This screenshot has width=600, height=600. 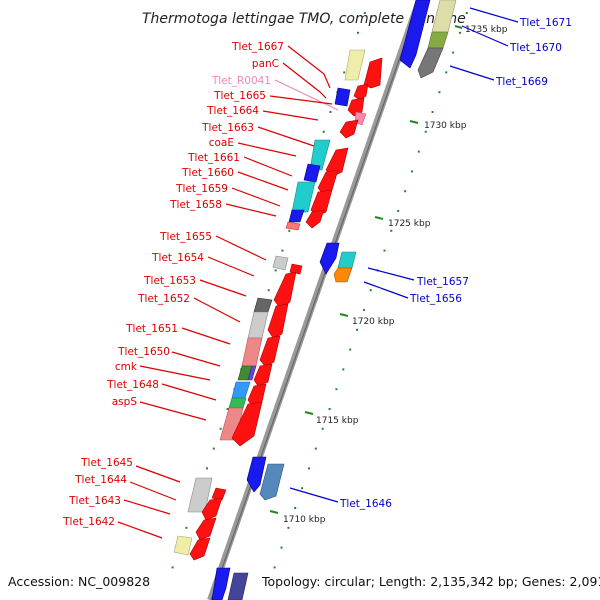 I want to click on gene-label: cmk, so click(x=126, y=367).